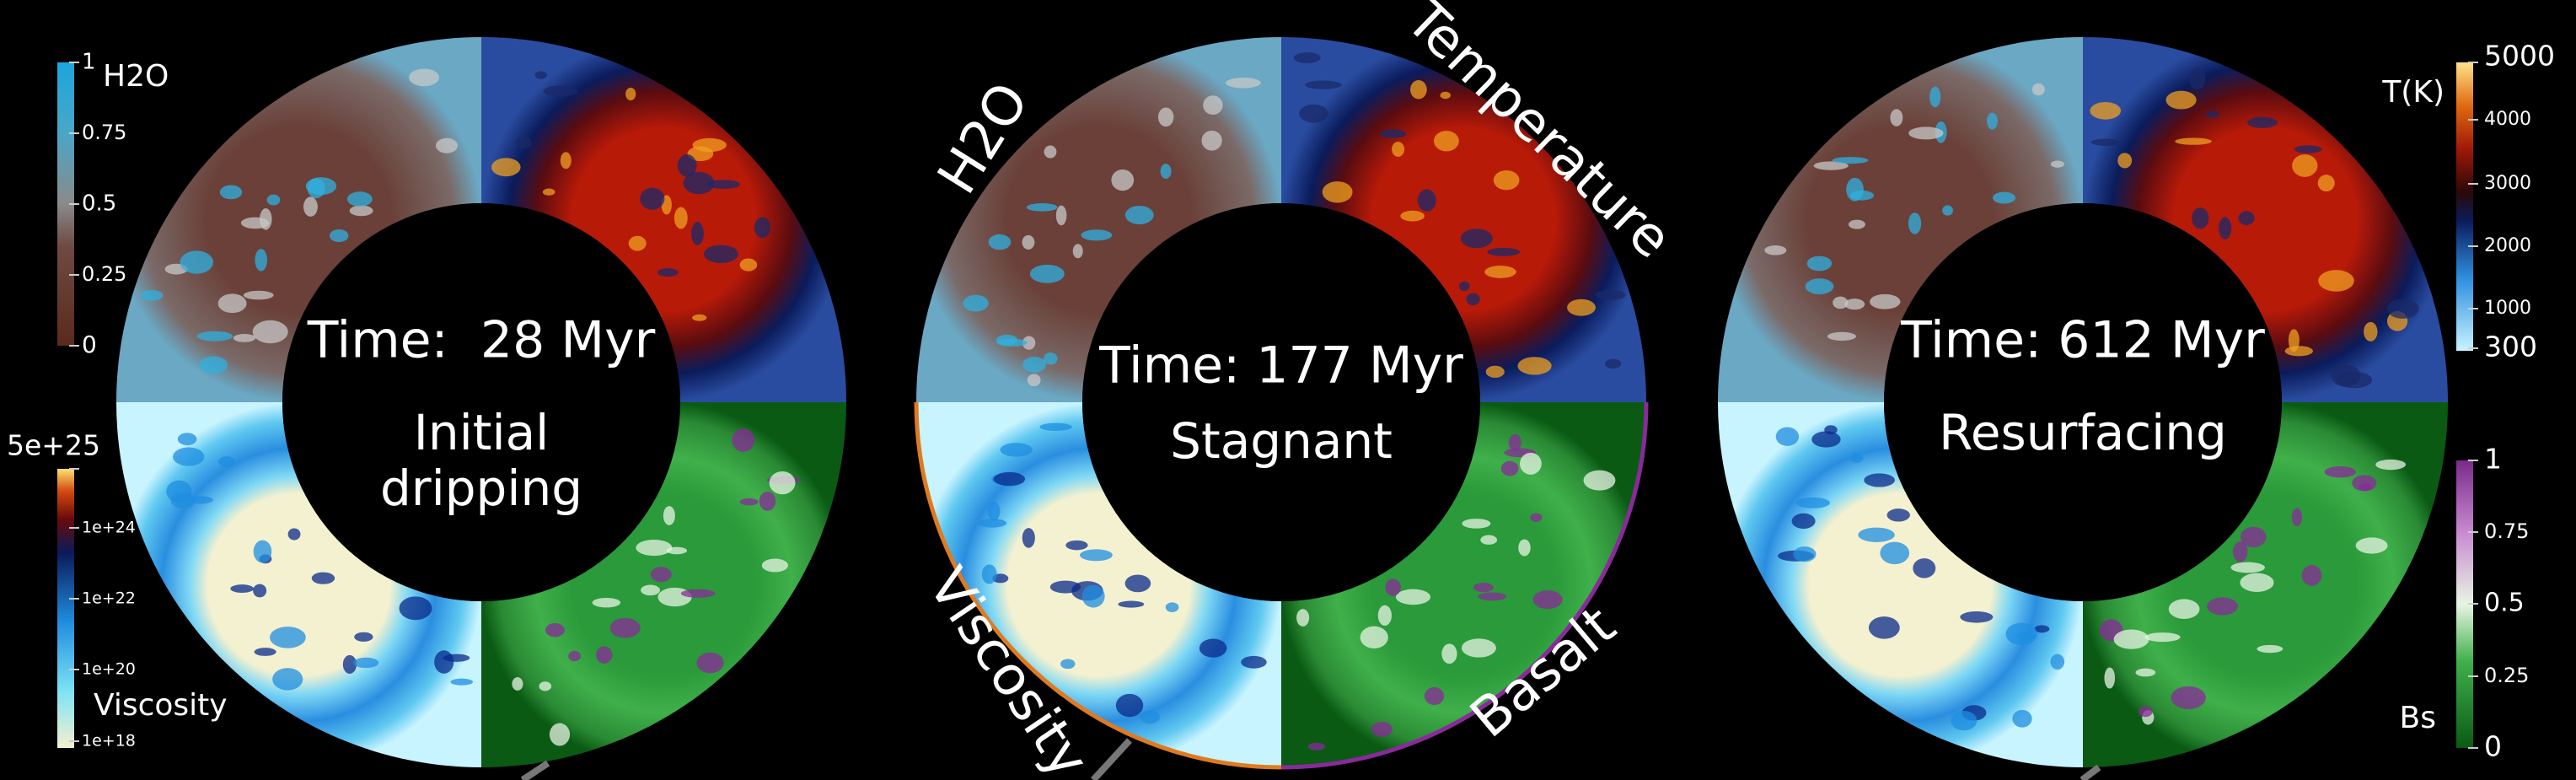 The image size is (2576, 780). Describe the element at coordinates (663, 584) in the screenshot. I see `basalt-quadrant` at that location.